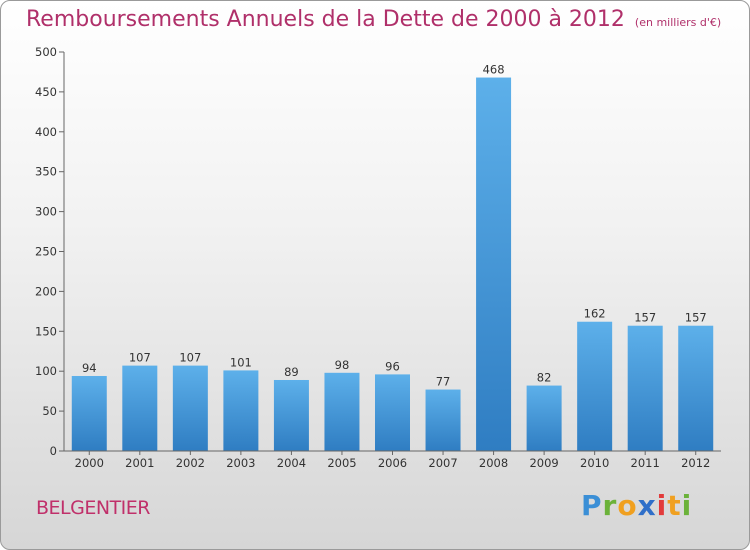 The width and height of the screenshot is (750, 550). What do you see at coordinates (46, 371) in the screenshot?
I see `y-tick-label: 100` at bounding box center [46, 371].